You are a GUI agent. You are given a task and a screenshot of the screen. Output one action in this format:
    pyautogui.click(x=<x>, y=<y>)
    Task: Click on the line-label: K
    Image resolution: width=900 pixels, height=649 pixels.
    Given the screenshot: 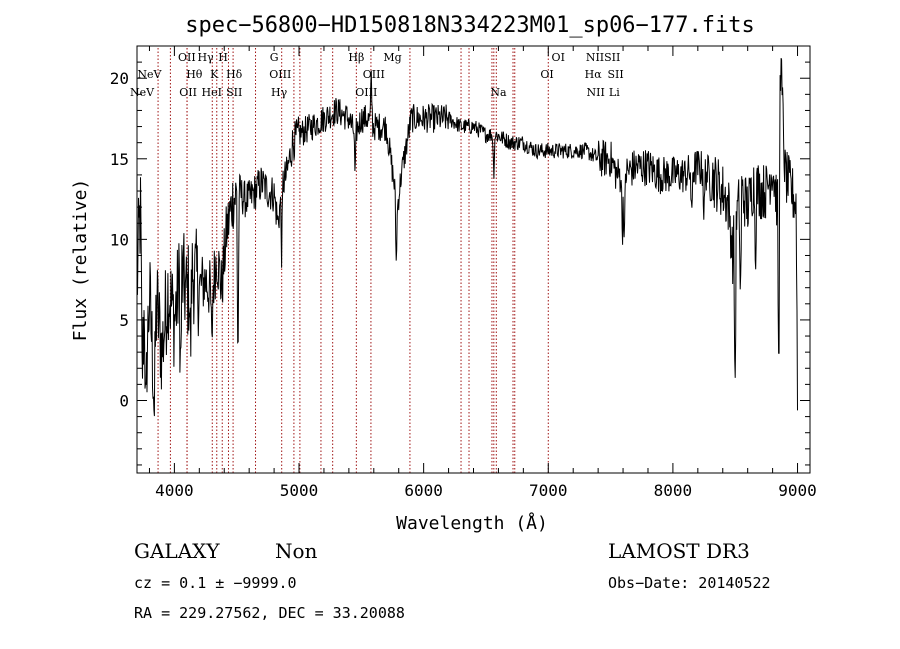 What is the action you would take?
    pyautogui.click(x=214, y=74)
    